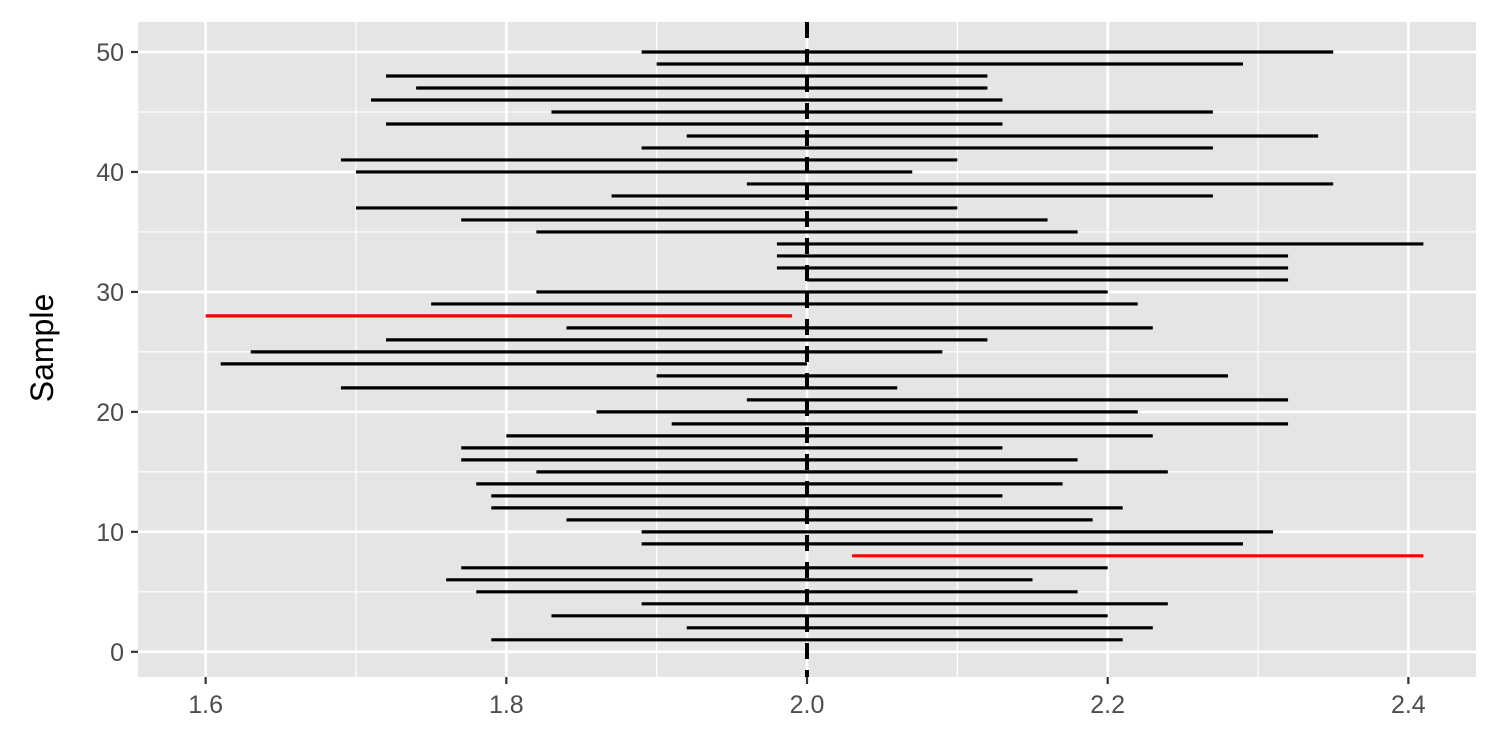 The image size is (1500, 750). Describe the element at coordinates (110, 293) in the screenshot. I see `y-tick-label: 30` at that location.